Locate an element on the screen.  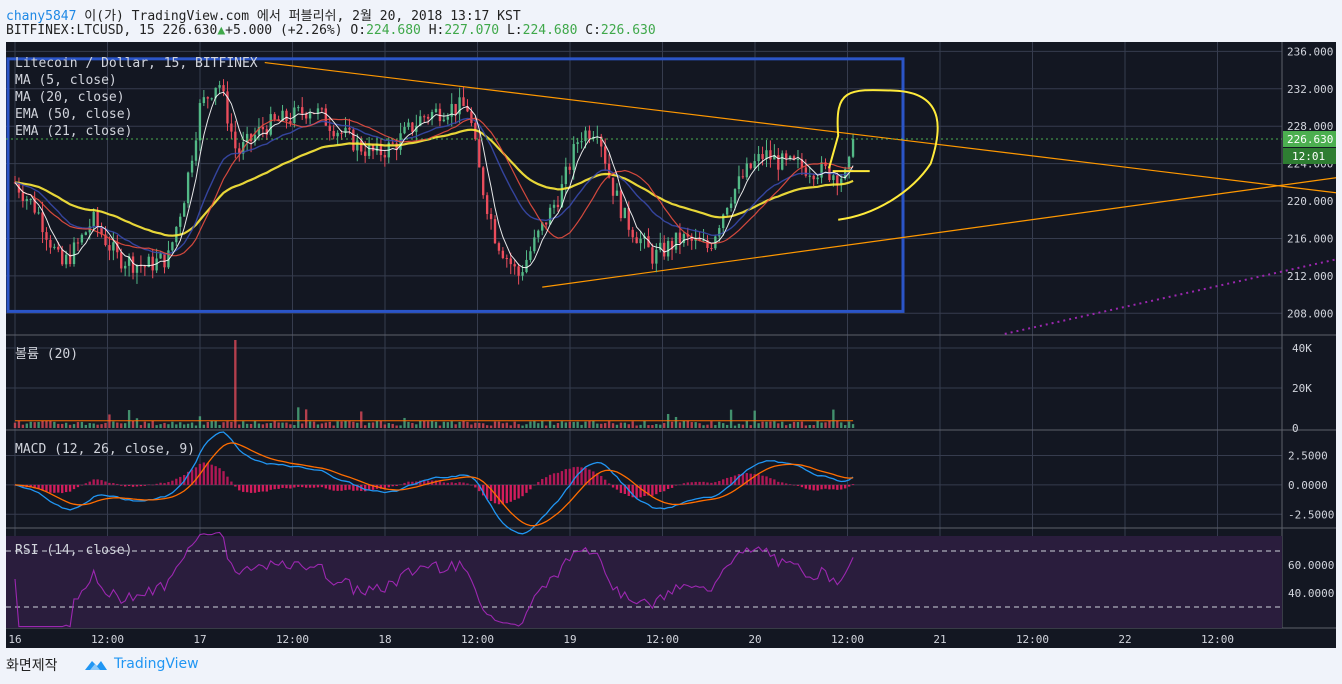
price-tick-label: 212.000 is located at coordinates (1310, 276).